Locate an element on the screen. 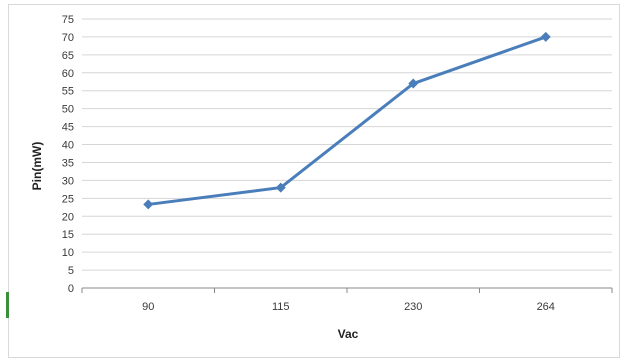 This screenshot has width=623, height=362. y-tick-label: 25 is located at coordinates (68, 199).